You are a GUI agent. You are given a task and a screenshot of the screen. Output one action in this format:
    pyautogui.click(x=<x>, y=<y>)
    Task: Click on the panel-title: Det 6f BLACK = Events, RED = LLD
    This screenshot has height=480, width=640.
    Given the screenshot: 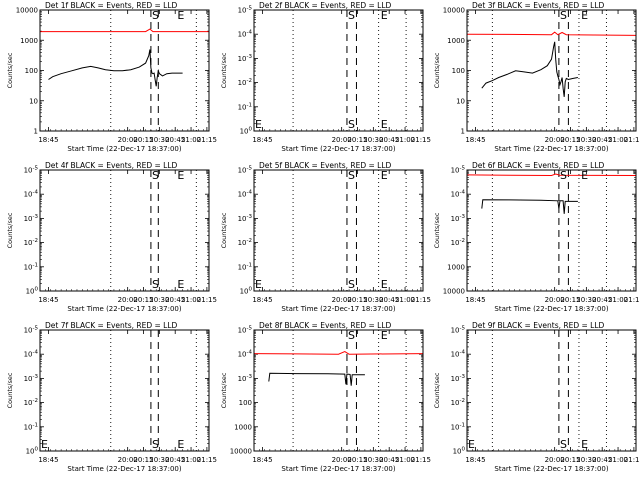 What is the action you would take?
    pyautogui.click(x=538, y=165)
    